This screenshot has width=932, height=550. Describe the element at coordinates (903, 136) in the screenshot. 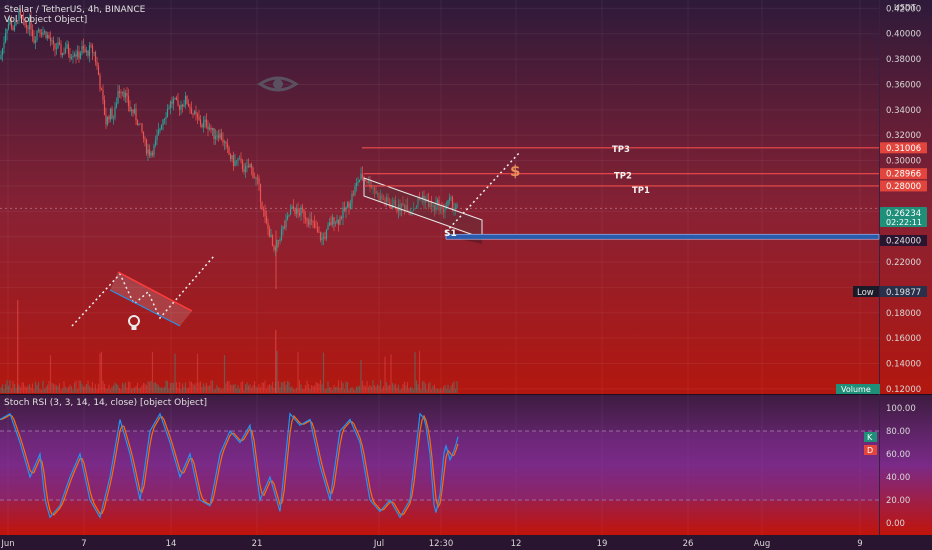

I see `price-tick-label: 0.32000` at that location.